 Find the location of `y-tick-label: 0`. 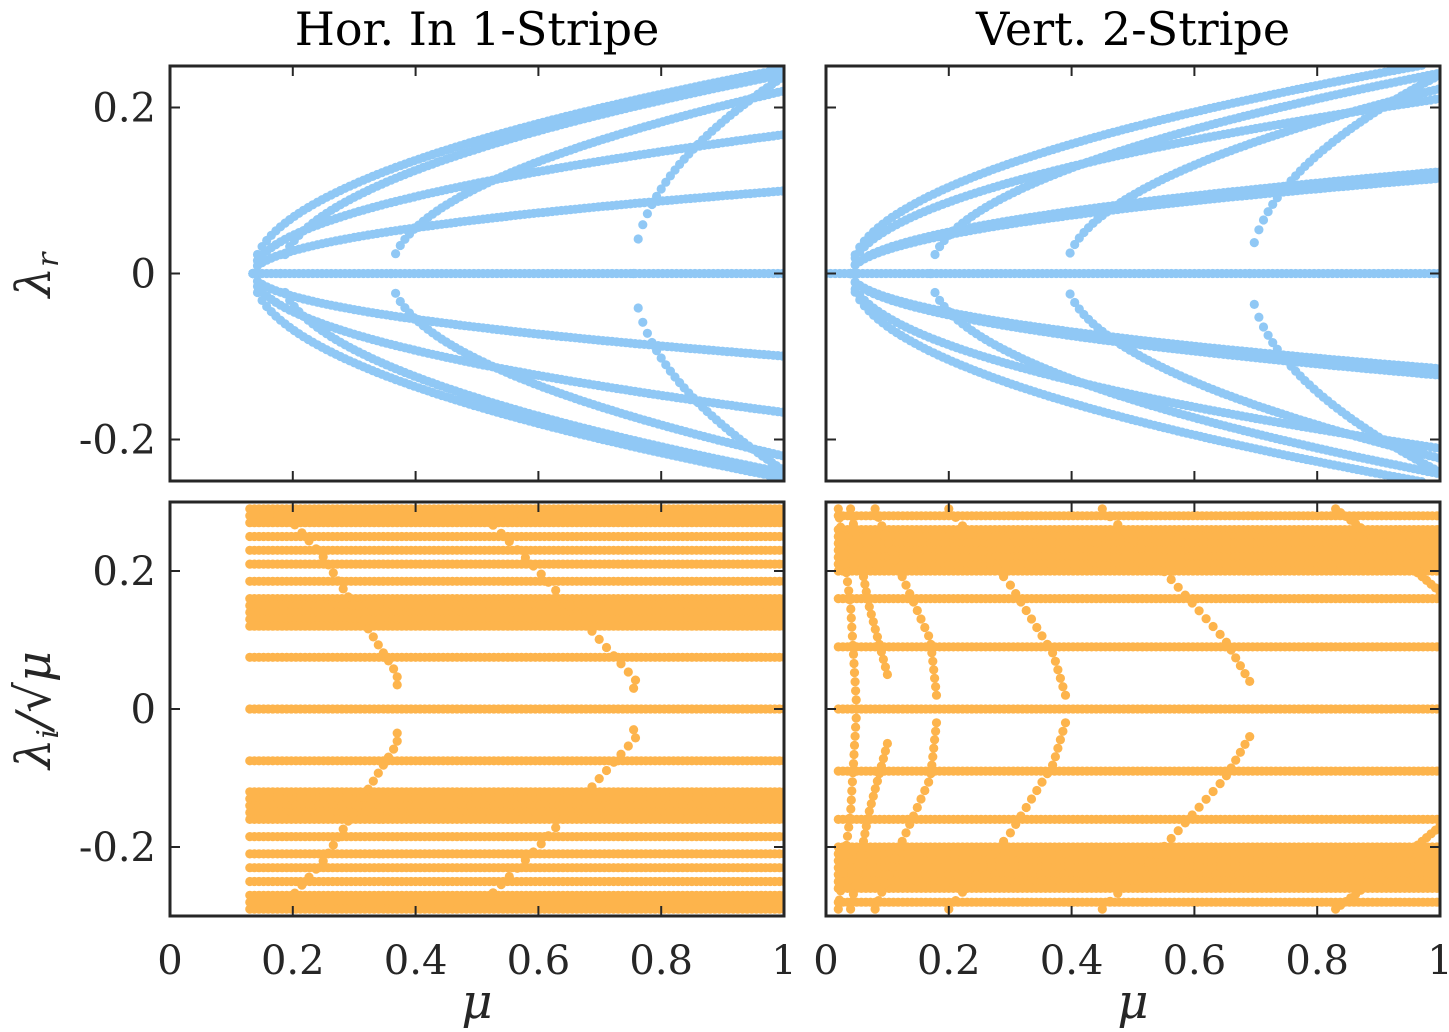

y-tick-label: 0 is located at coordinates (143, 275).